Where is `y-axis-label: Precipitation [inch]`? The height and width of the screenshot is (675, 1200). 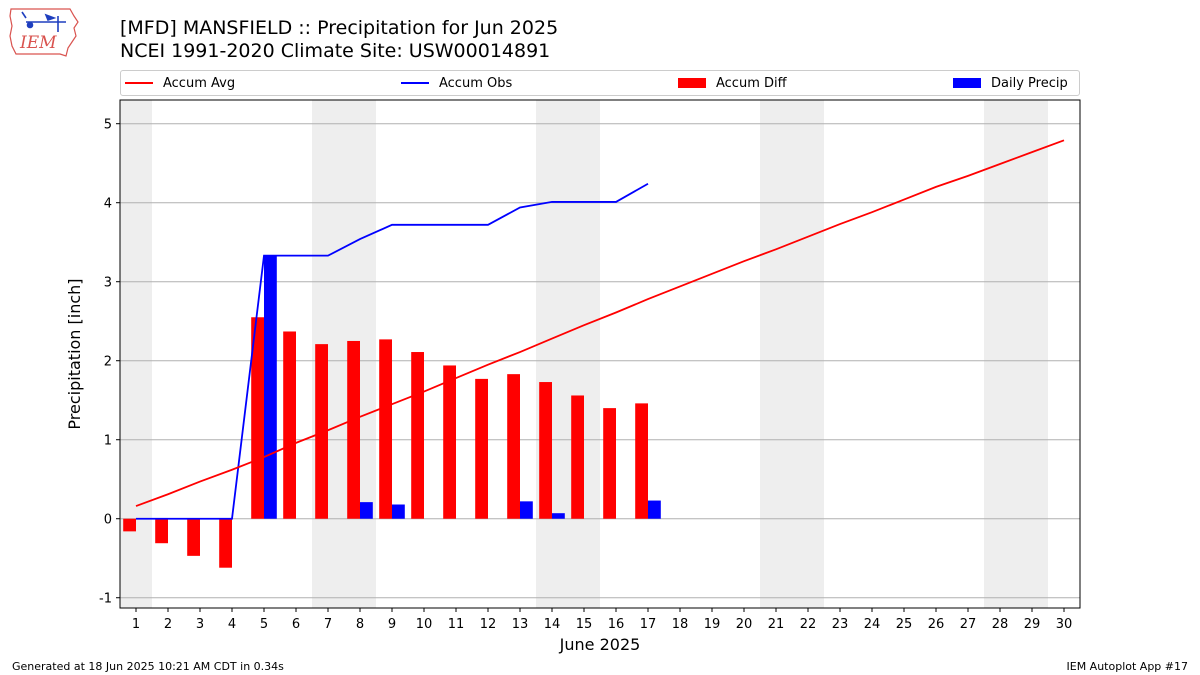
y-axis-label: Precipitation [inch] is located at coordinates (74, 353).